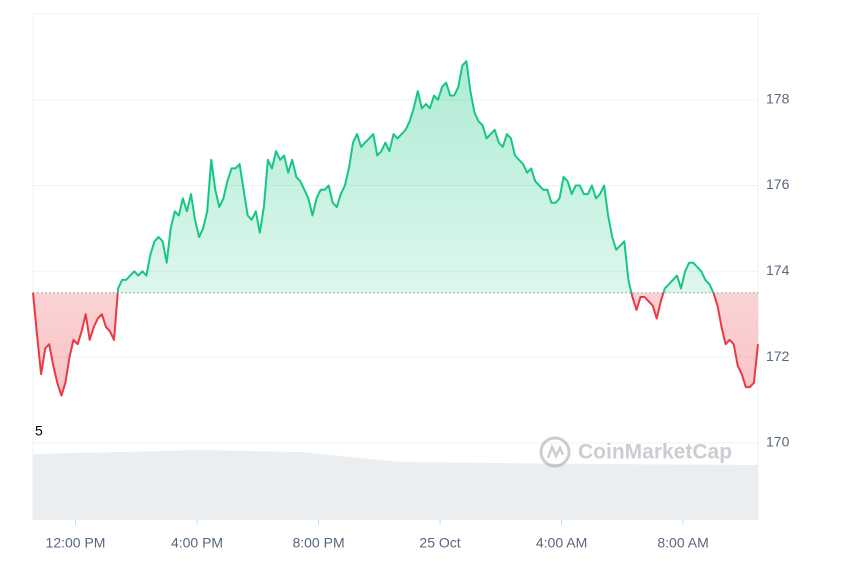 The height and width of the screenshot is (567, 850). I want to click on x-tick-label: 8:00 PM, so click(318, 543).